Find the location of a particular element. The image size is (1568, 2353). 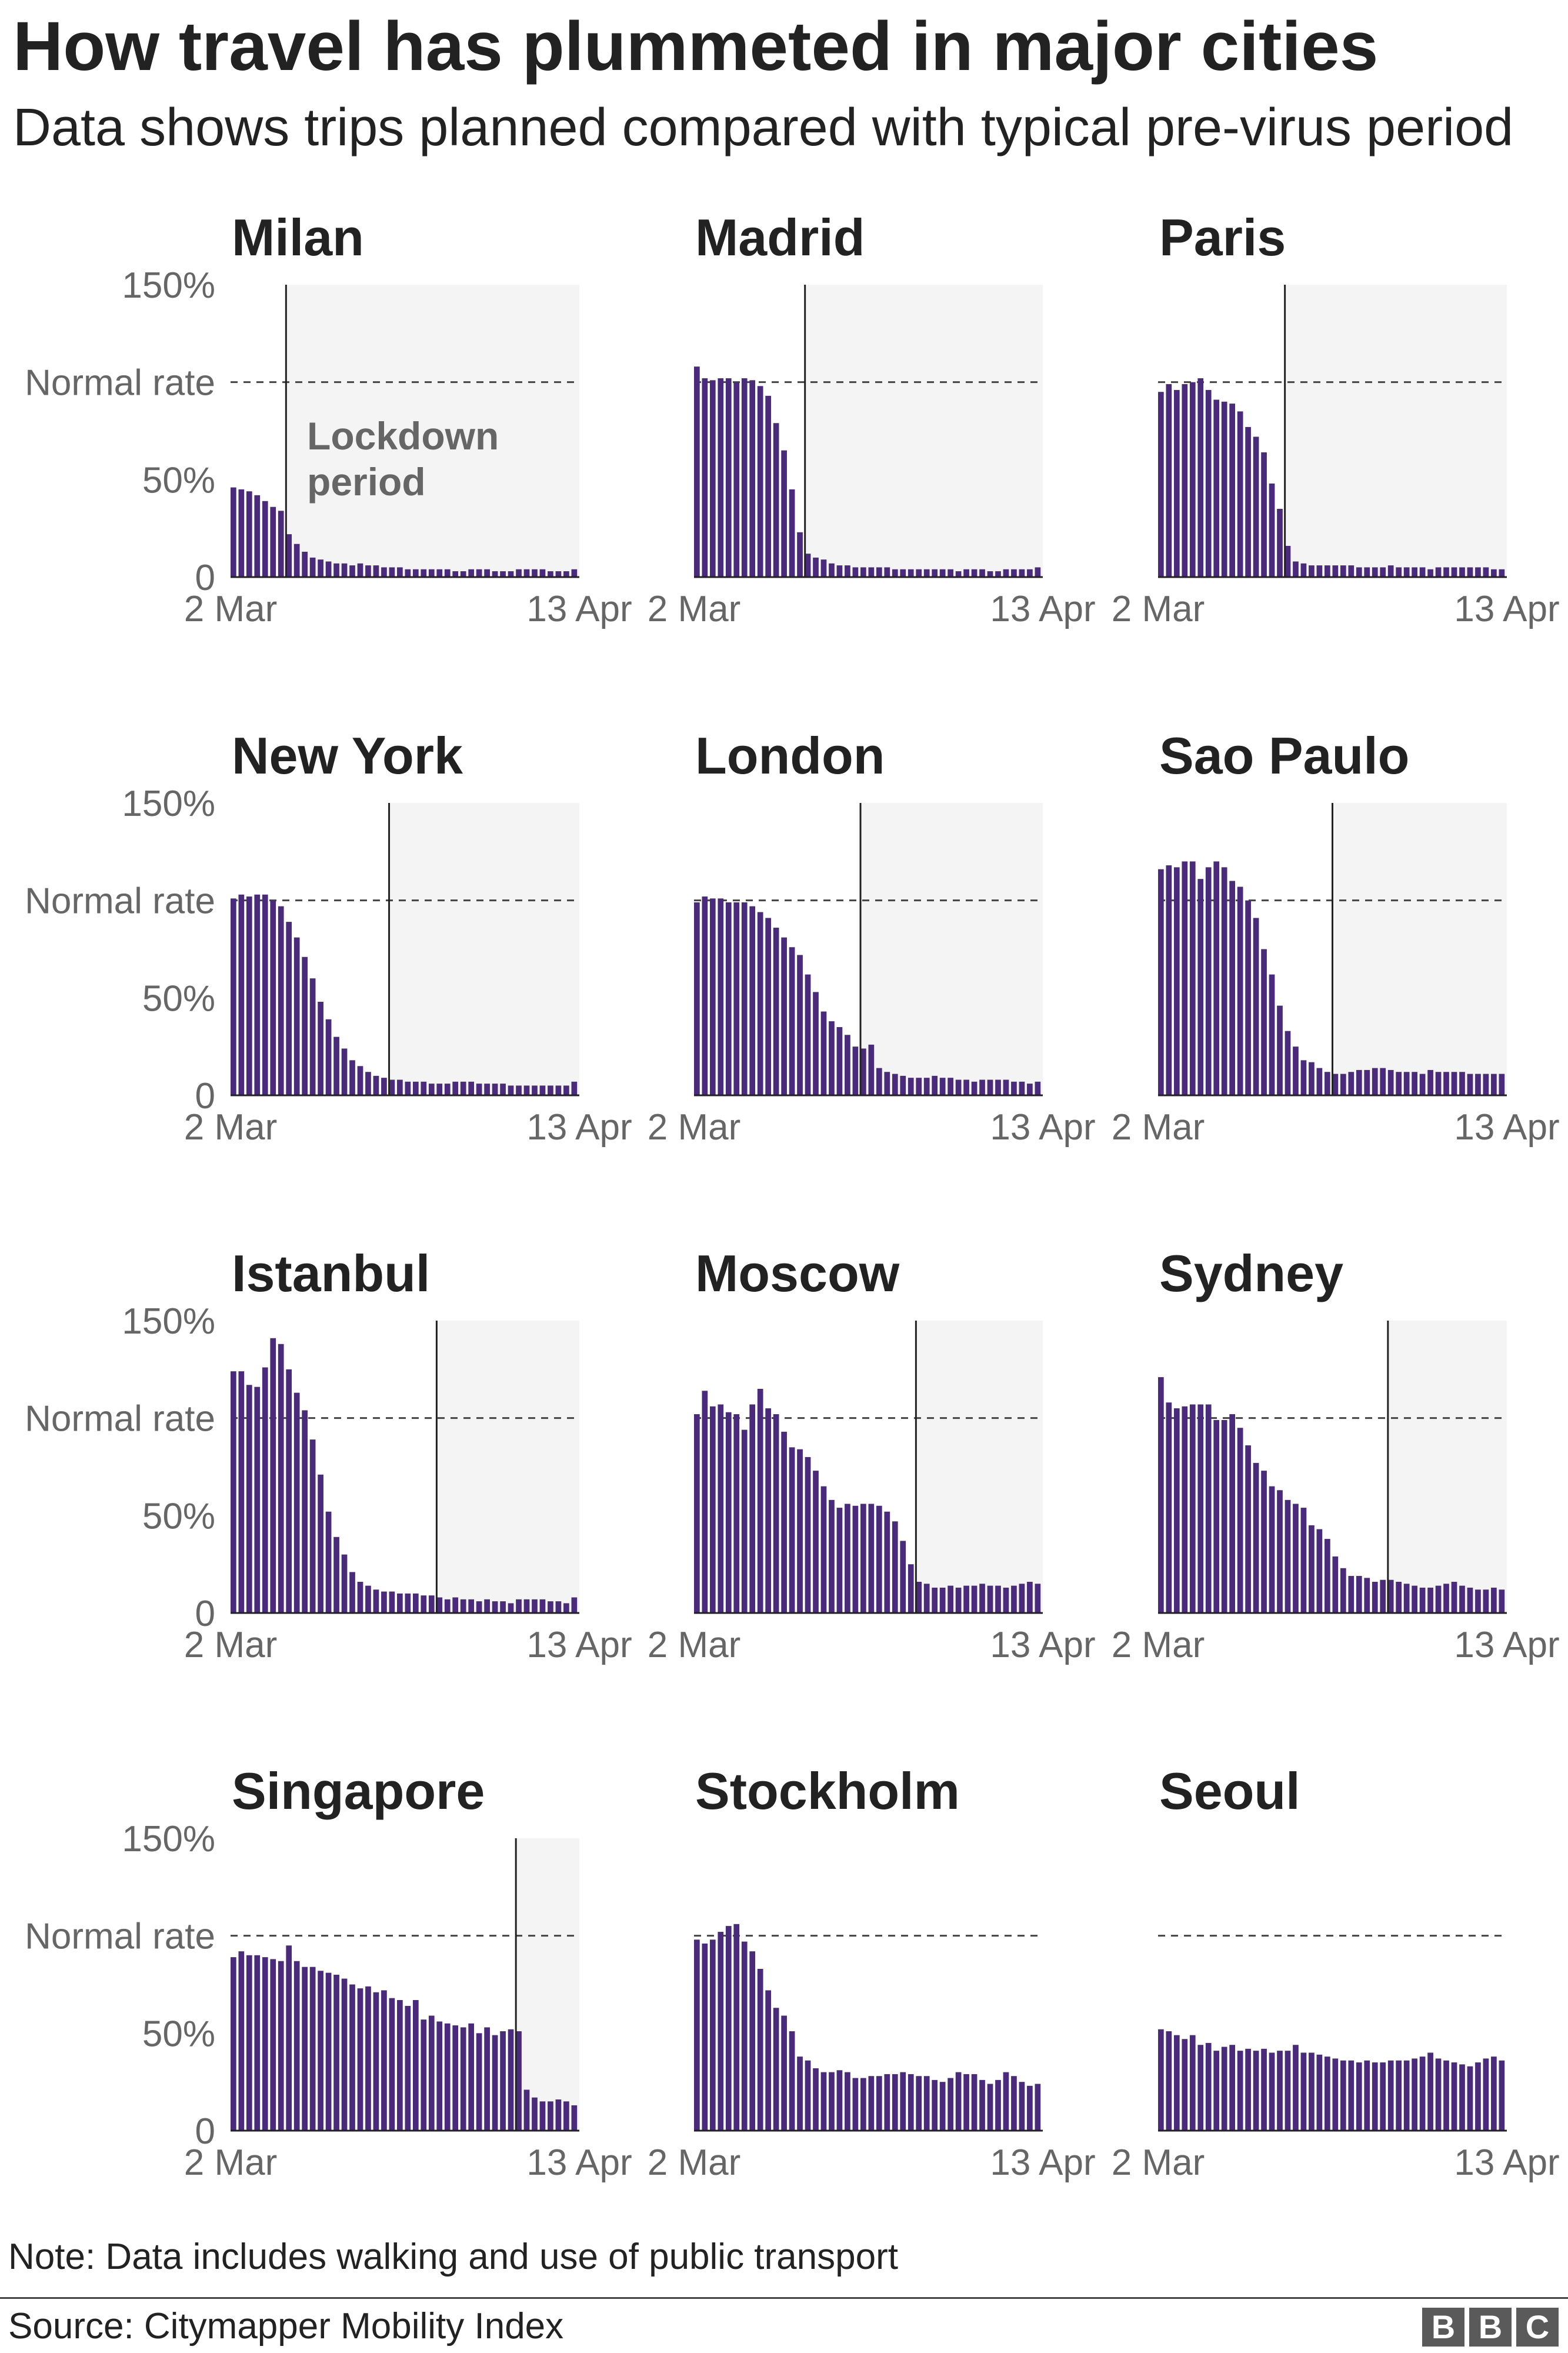

y-tick-label: 50% is located at coordinates (178, 481).